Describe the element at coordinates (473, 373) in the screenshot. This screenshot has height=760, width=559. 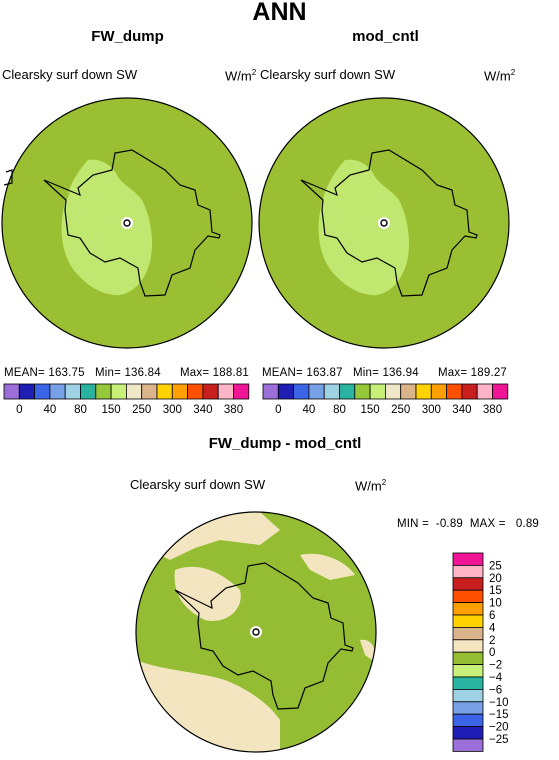
I see `stats-max-right: Max= 189.27` at that location.